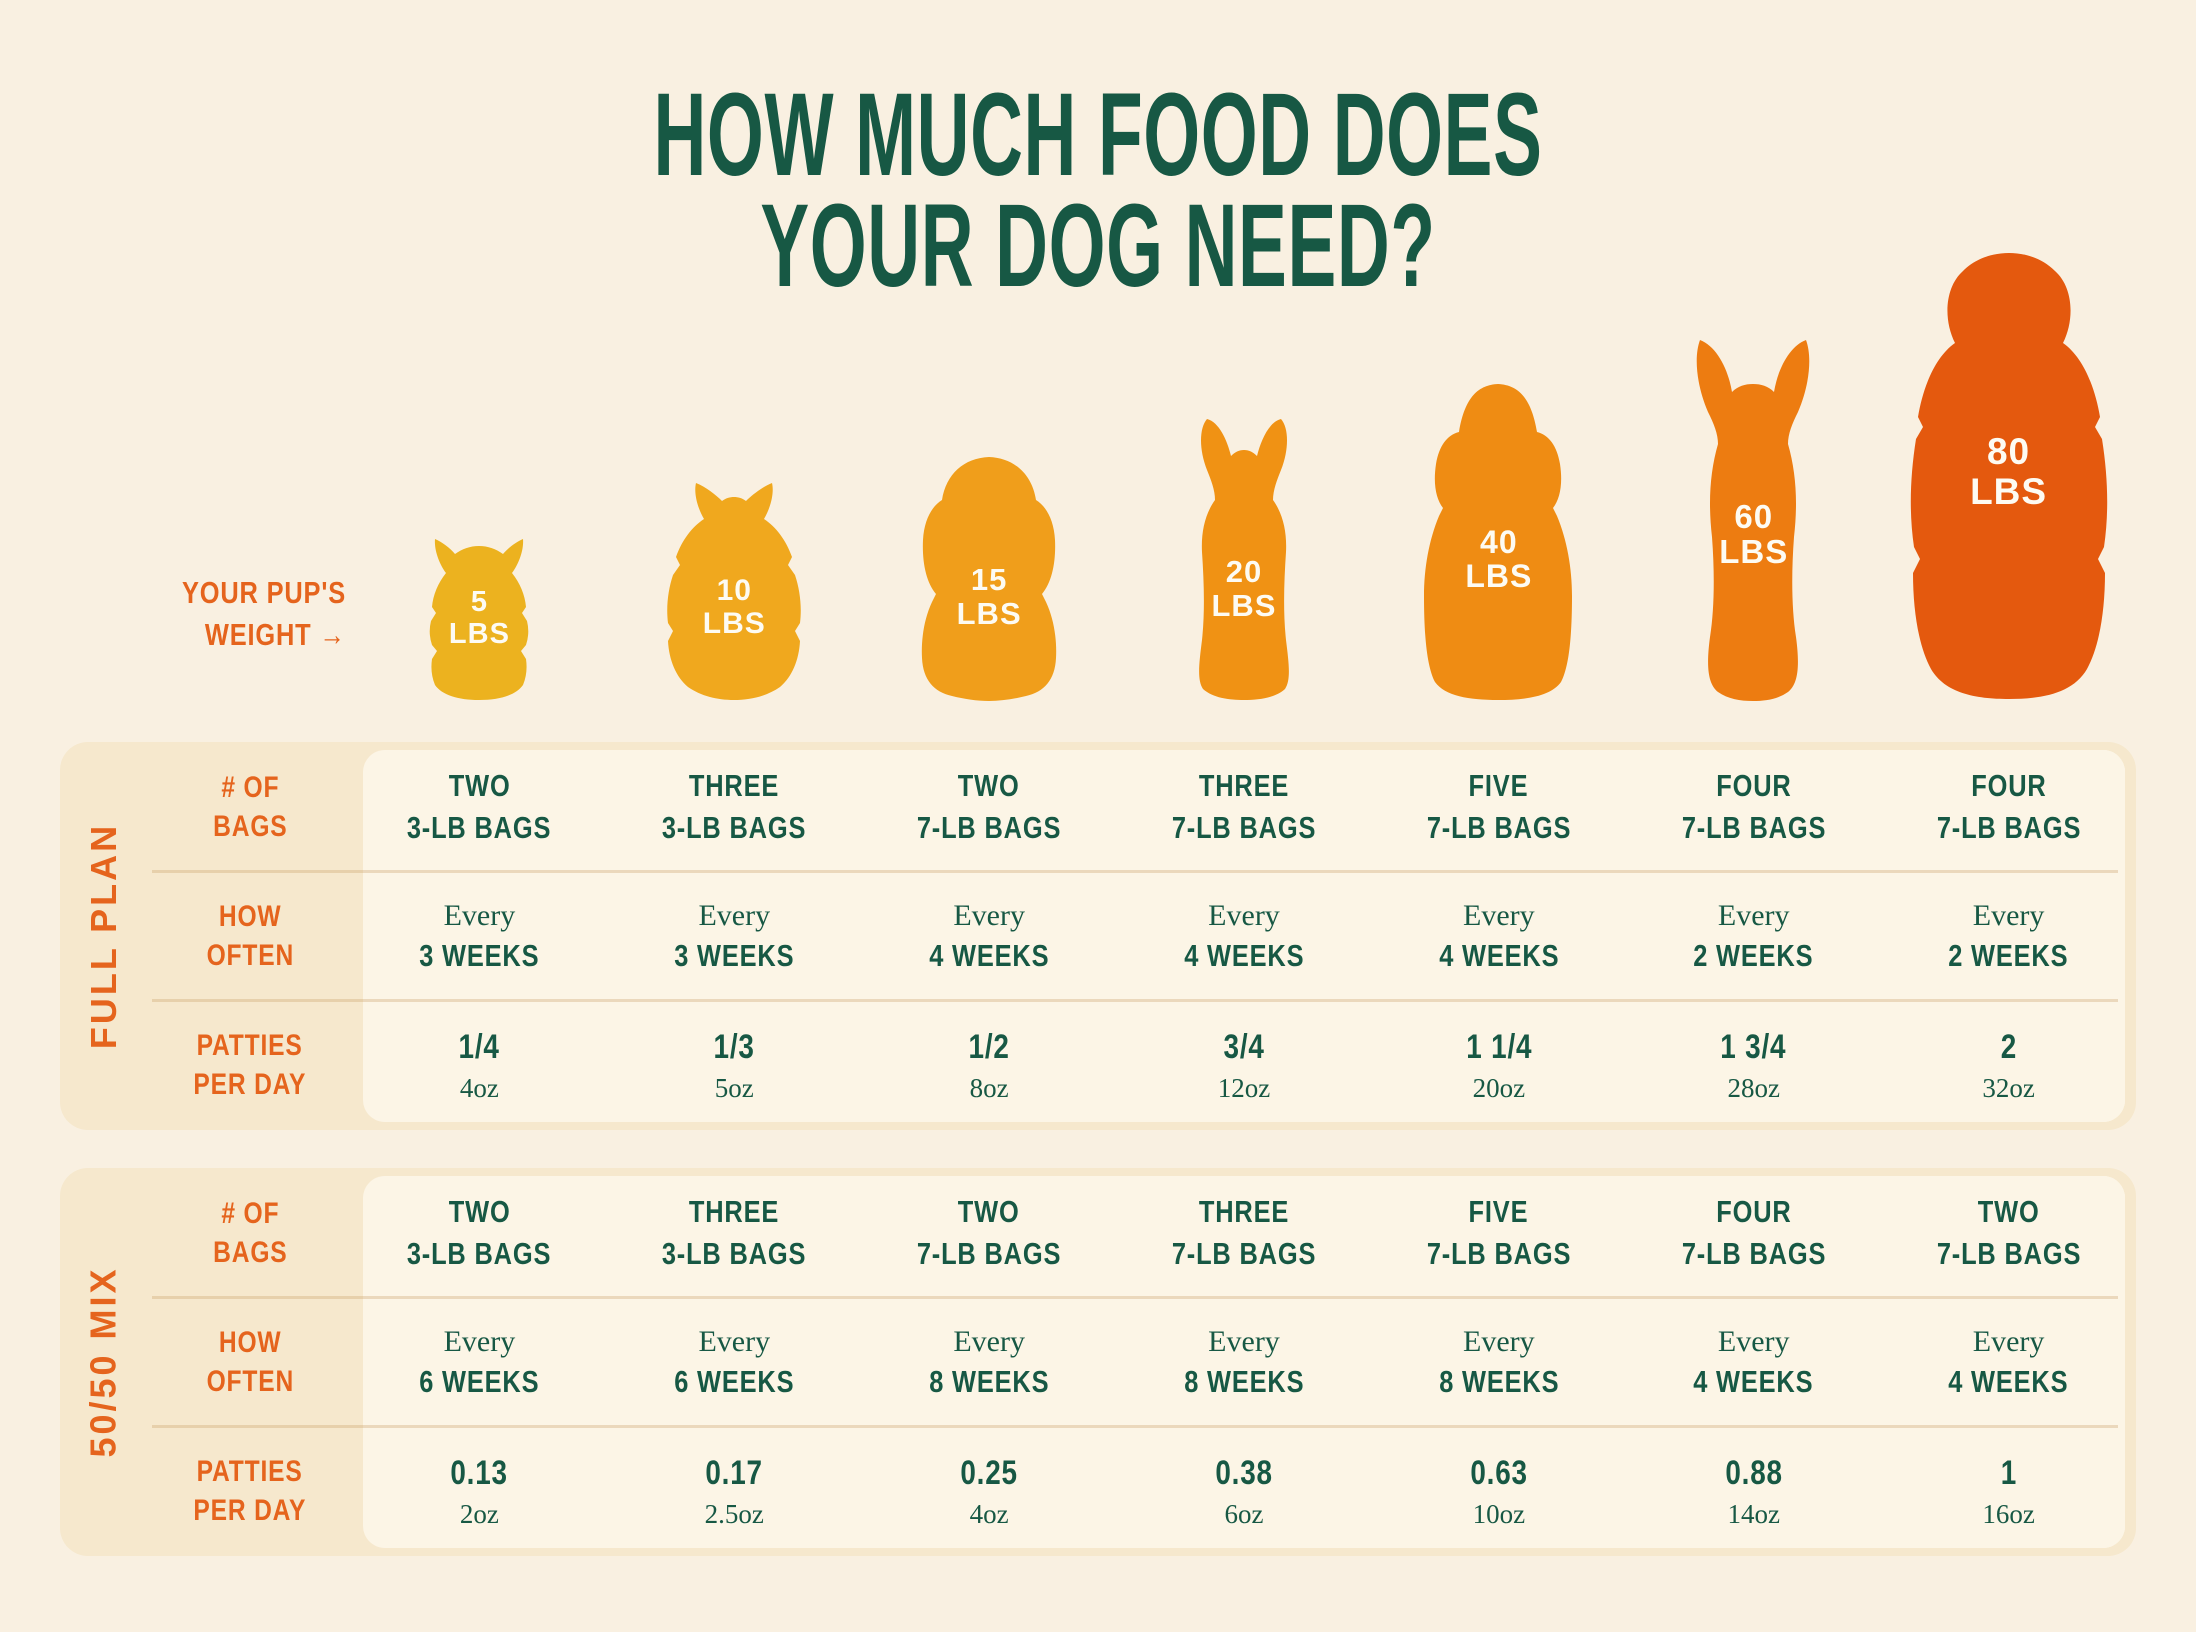  Describe the element at coordinates (1244, 1491) in the screenshot. I see `patties-cell-20lbs: 0.38 6oz` at that location.